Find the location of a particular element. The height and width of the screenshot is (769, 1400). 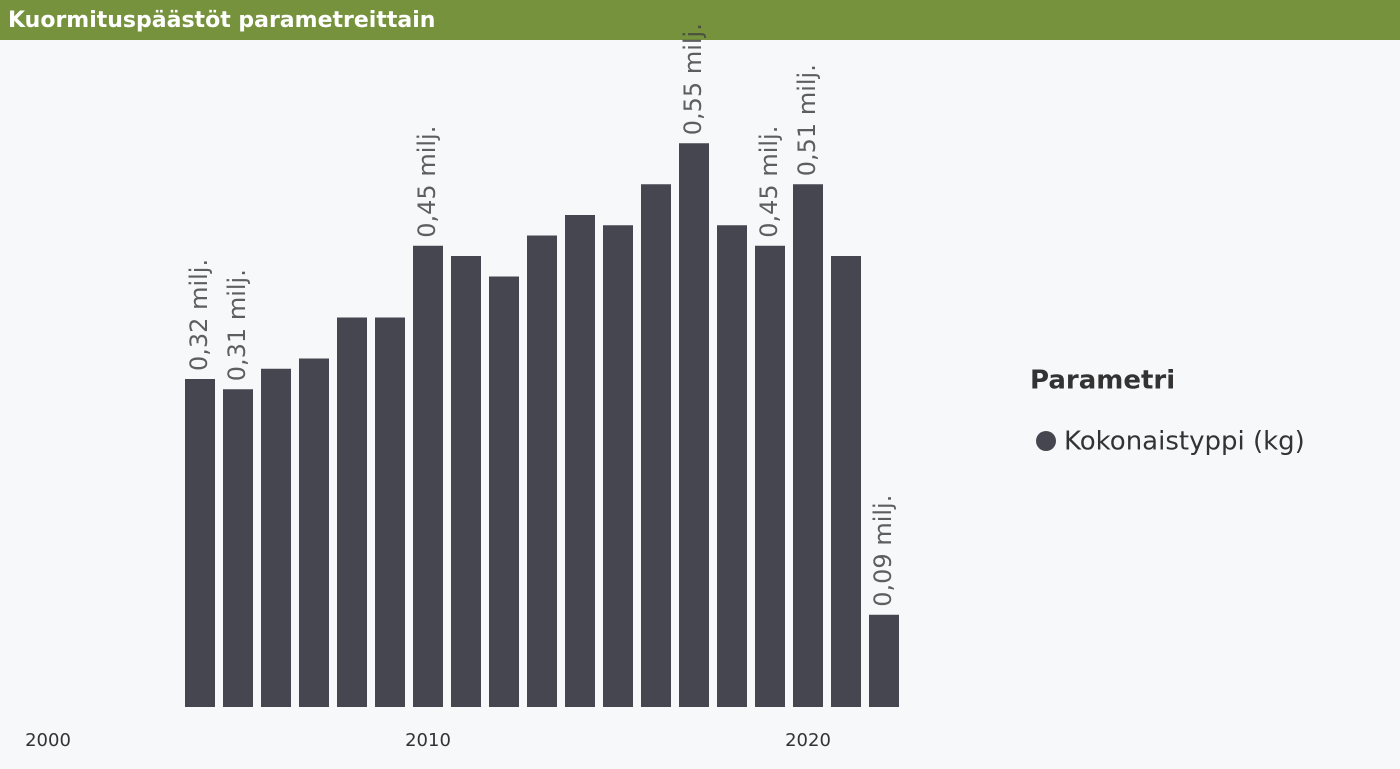

legend-label: Kokonaistyppi (kg) is located at coordinates (1184, 442).